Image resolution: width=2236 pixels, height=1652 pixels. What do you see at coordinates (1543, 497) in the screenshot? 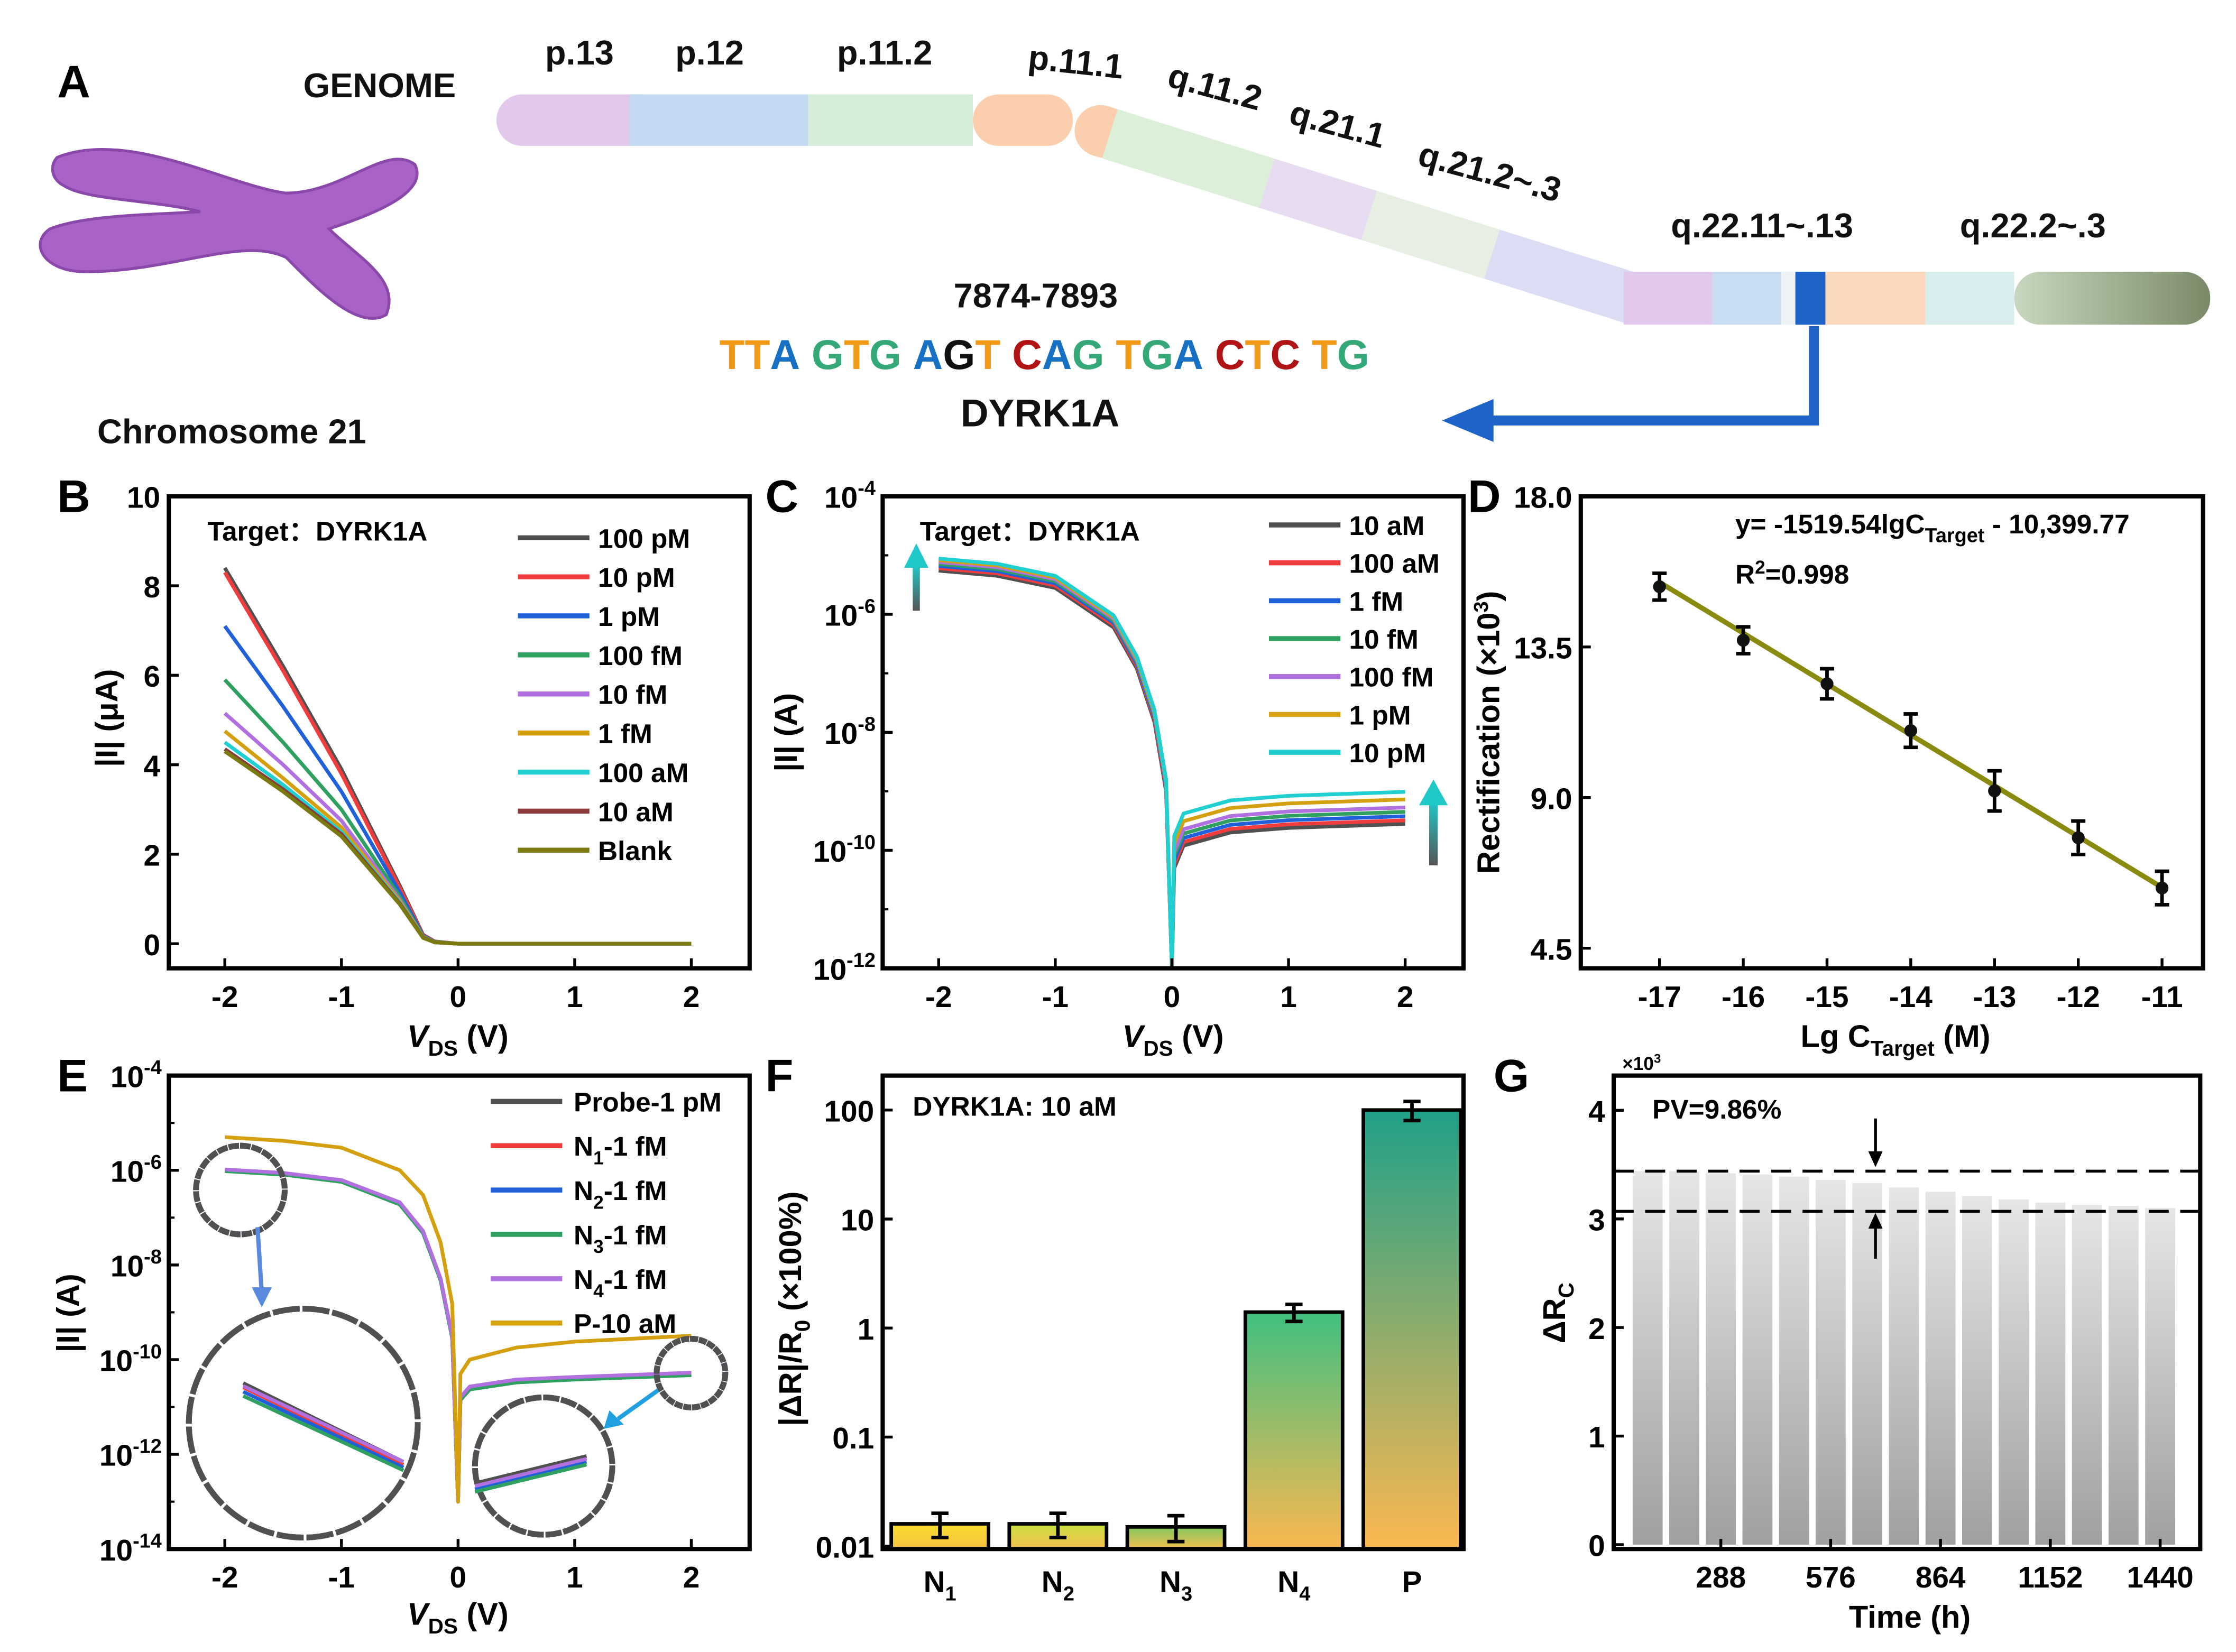
I see `y-tick-label: 18.0` at bounding box center [1543, 497].